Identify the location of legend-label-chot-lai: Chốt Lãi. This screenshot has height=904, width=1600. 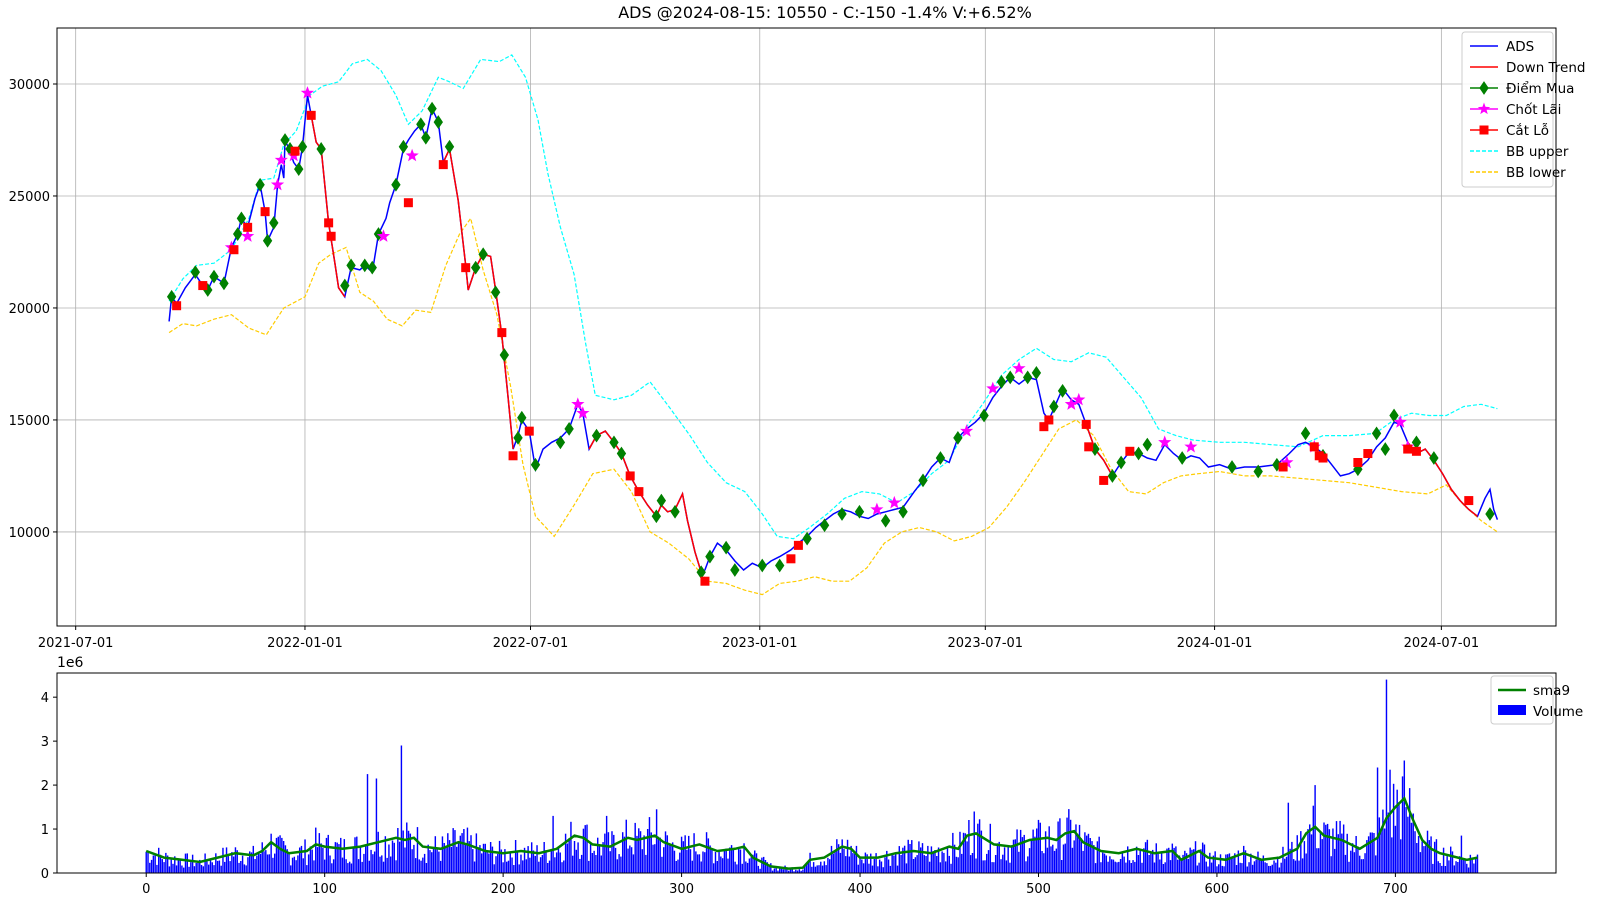
(1533, 109).